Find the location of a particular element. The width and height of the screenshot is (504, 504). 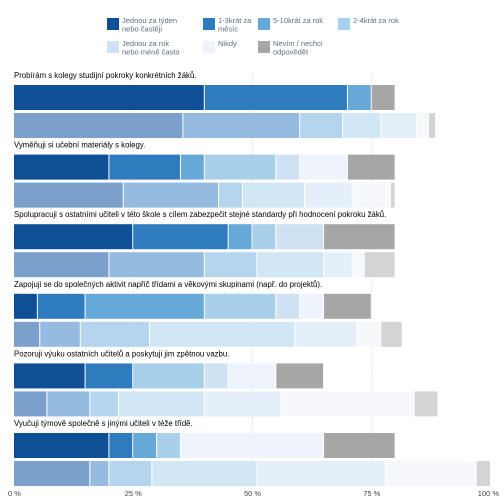

x-tick-label: 75 % is located at coordinates (371, 493).